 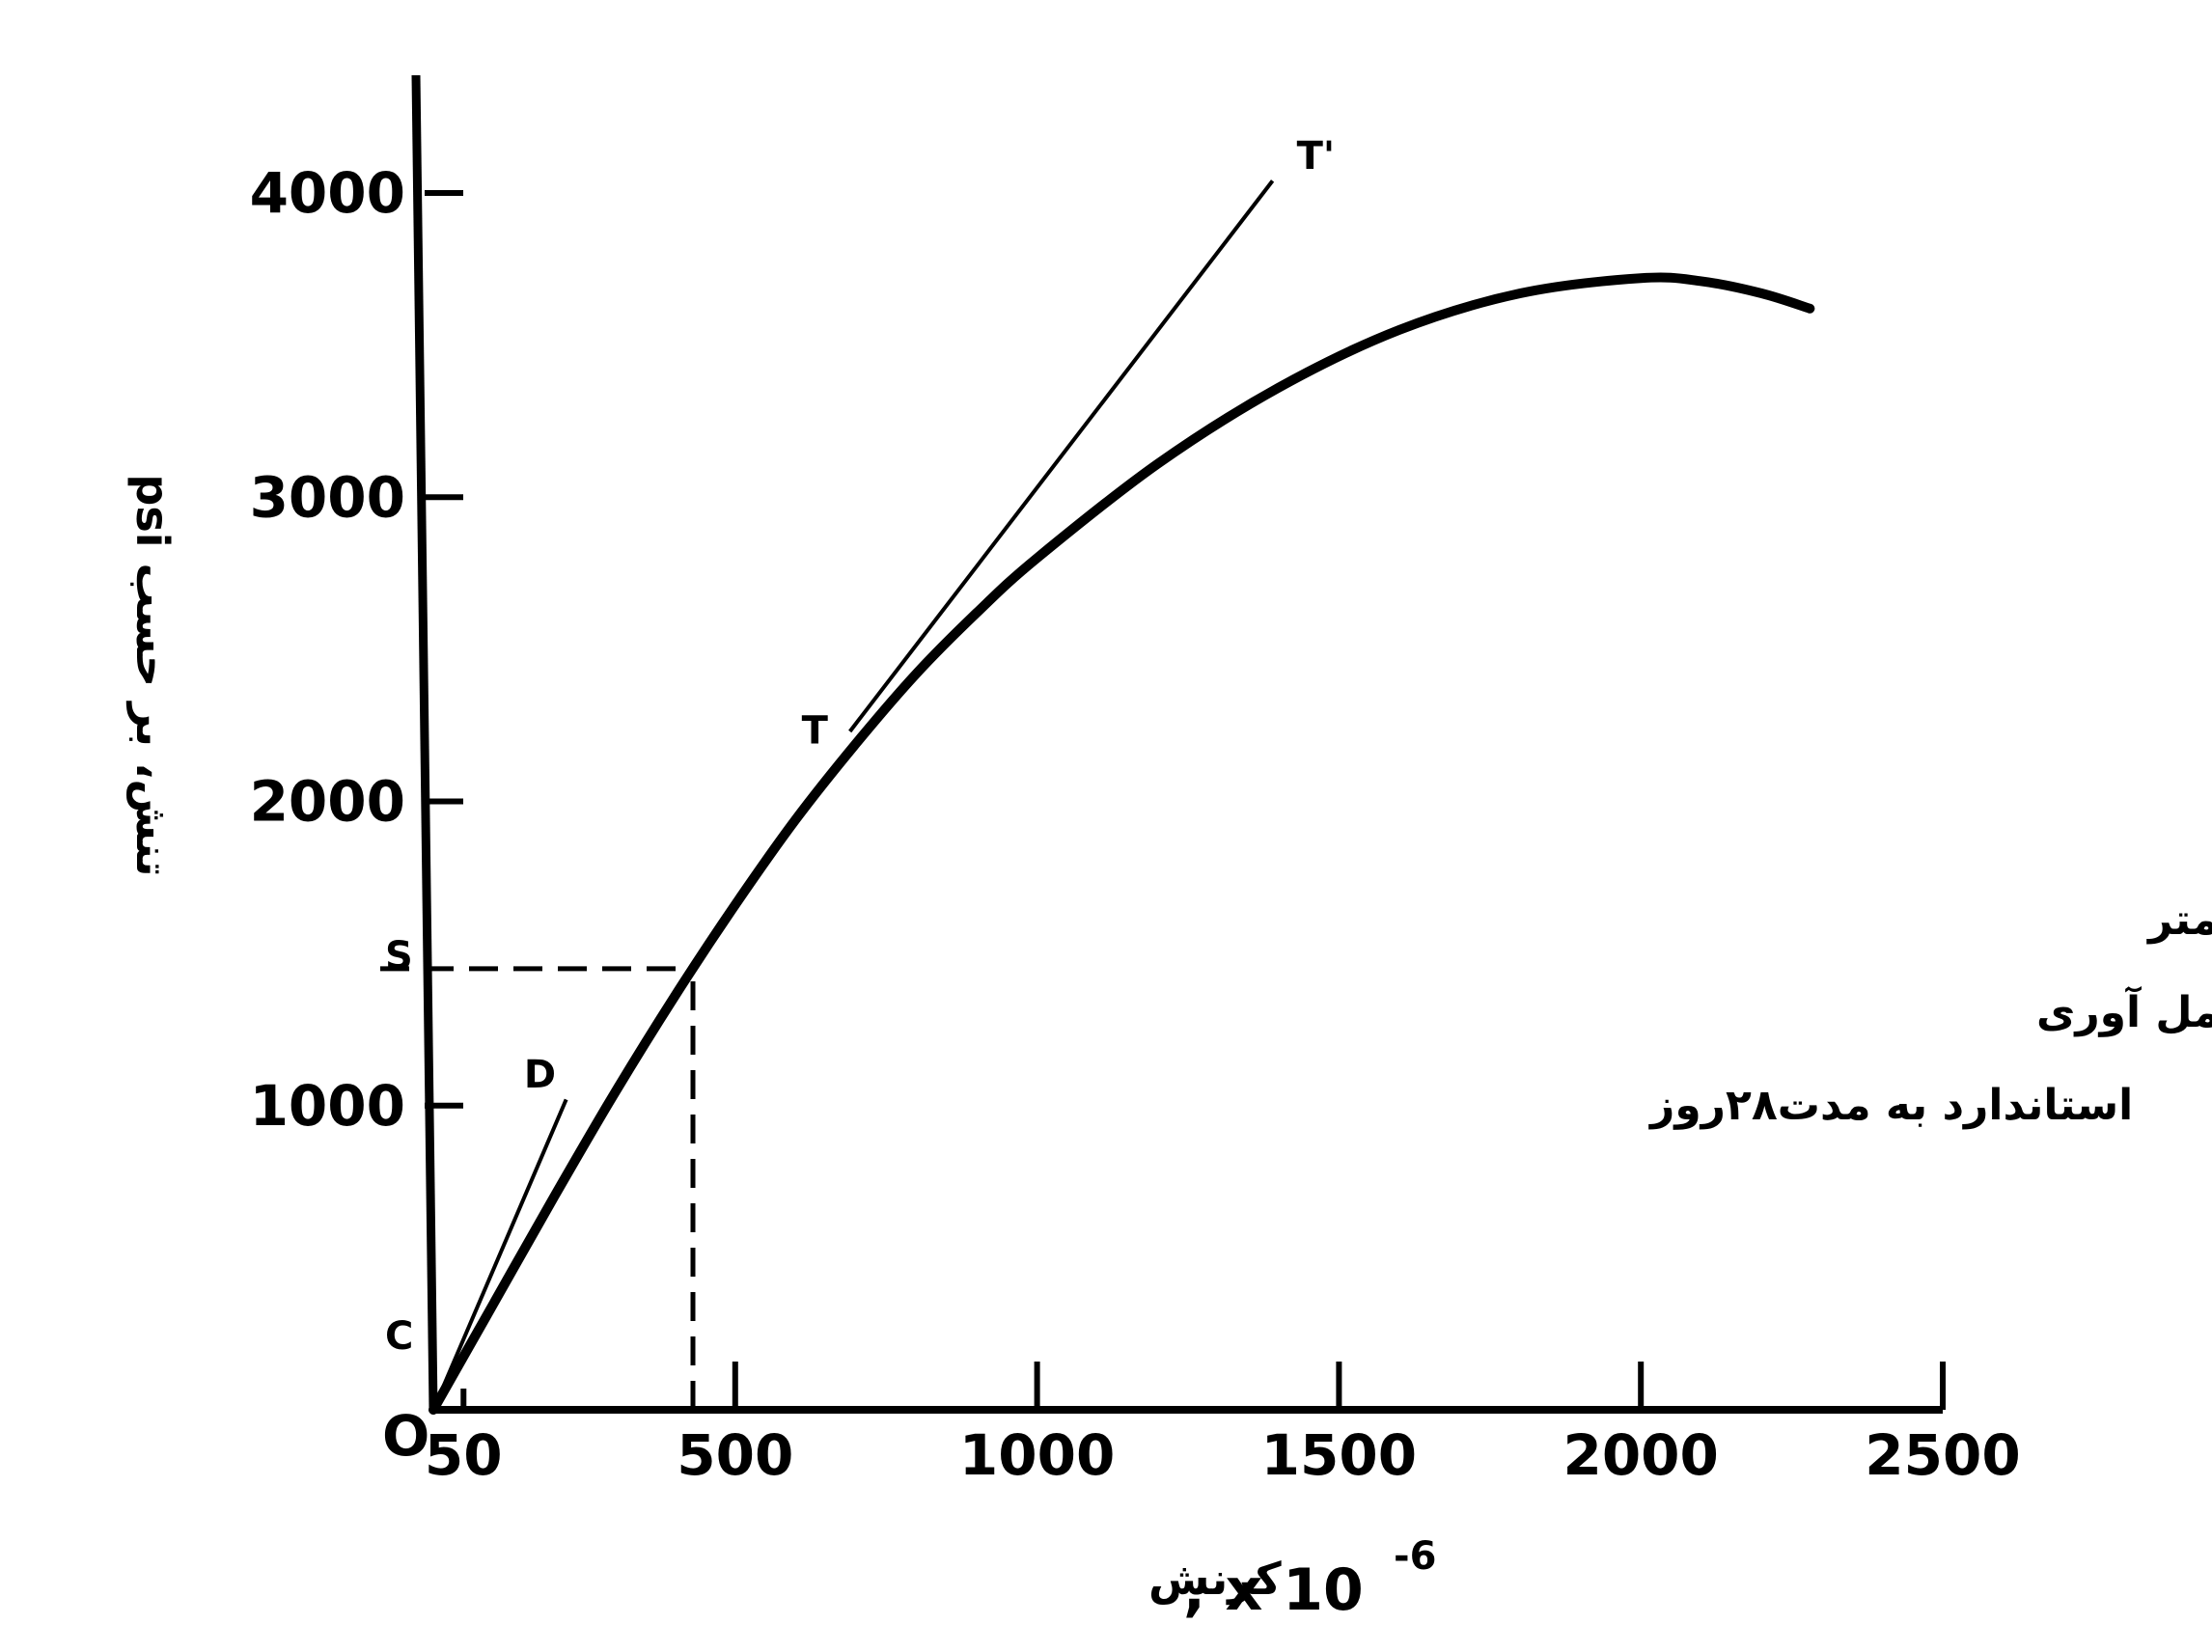 I want to click on point-label-s: S, so click(x=399, y=956).